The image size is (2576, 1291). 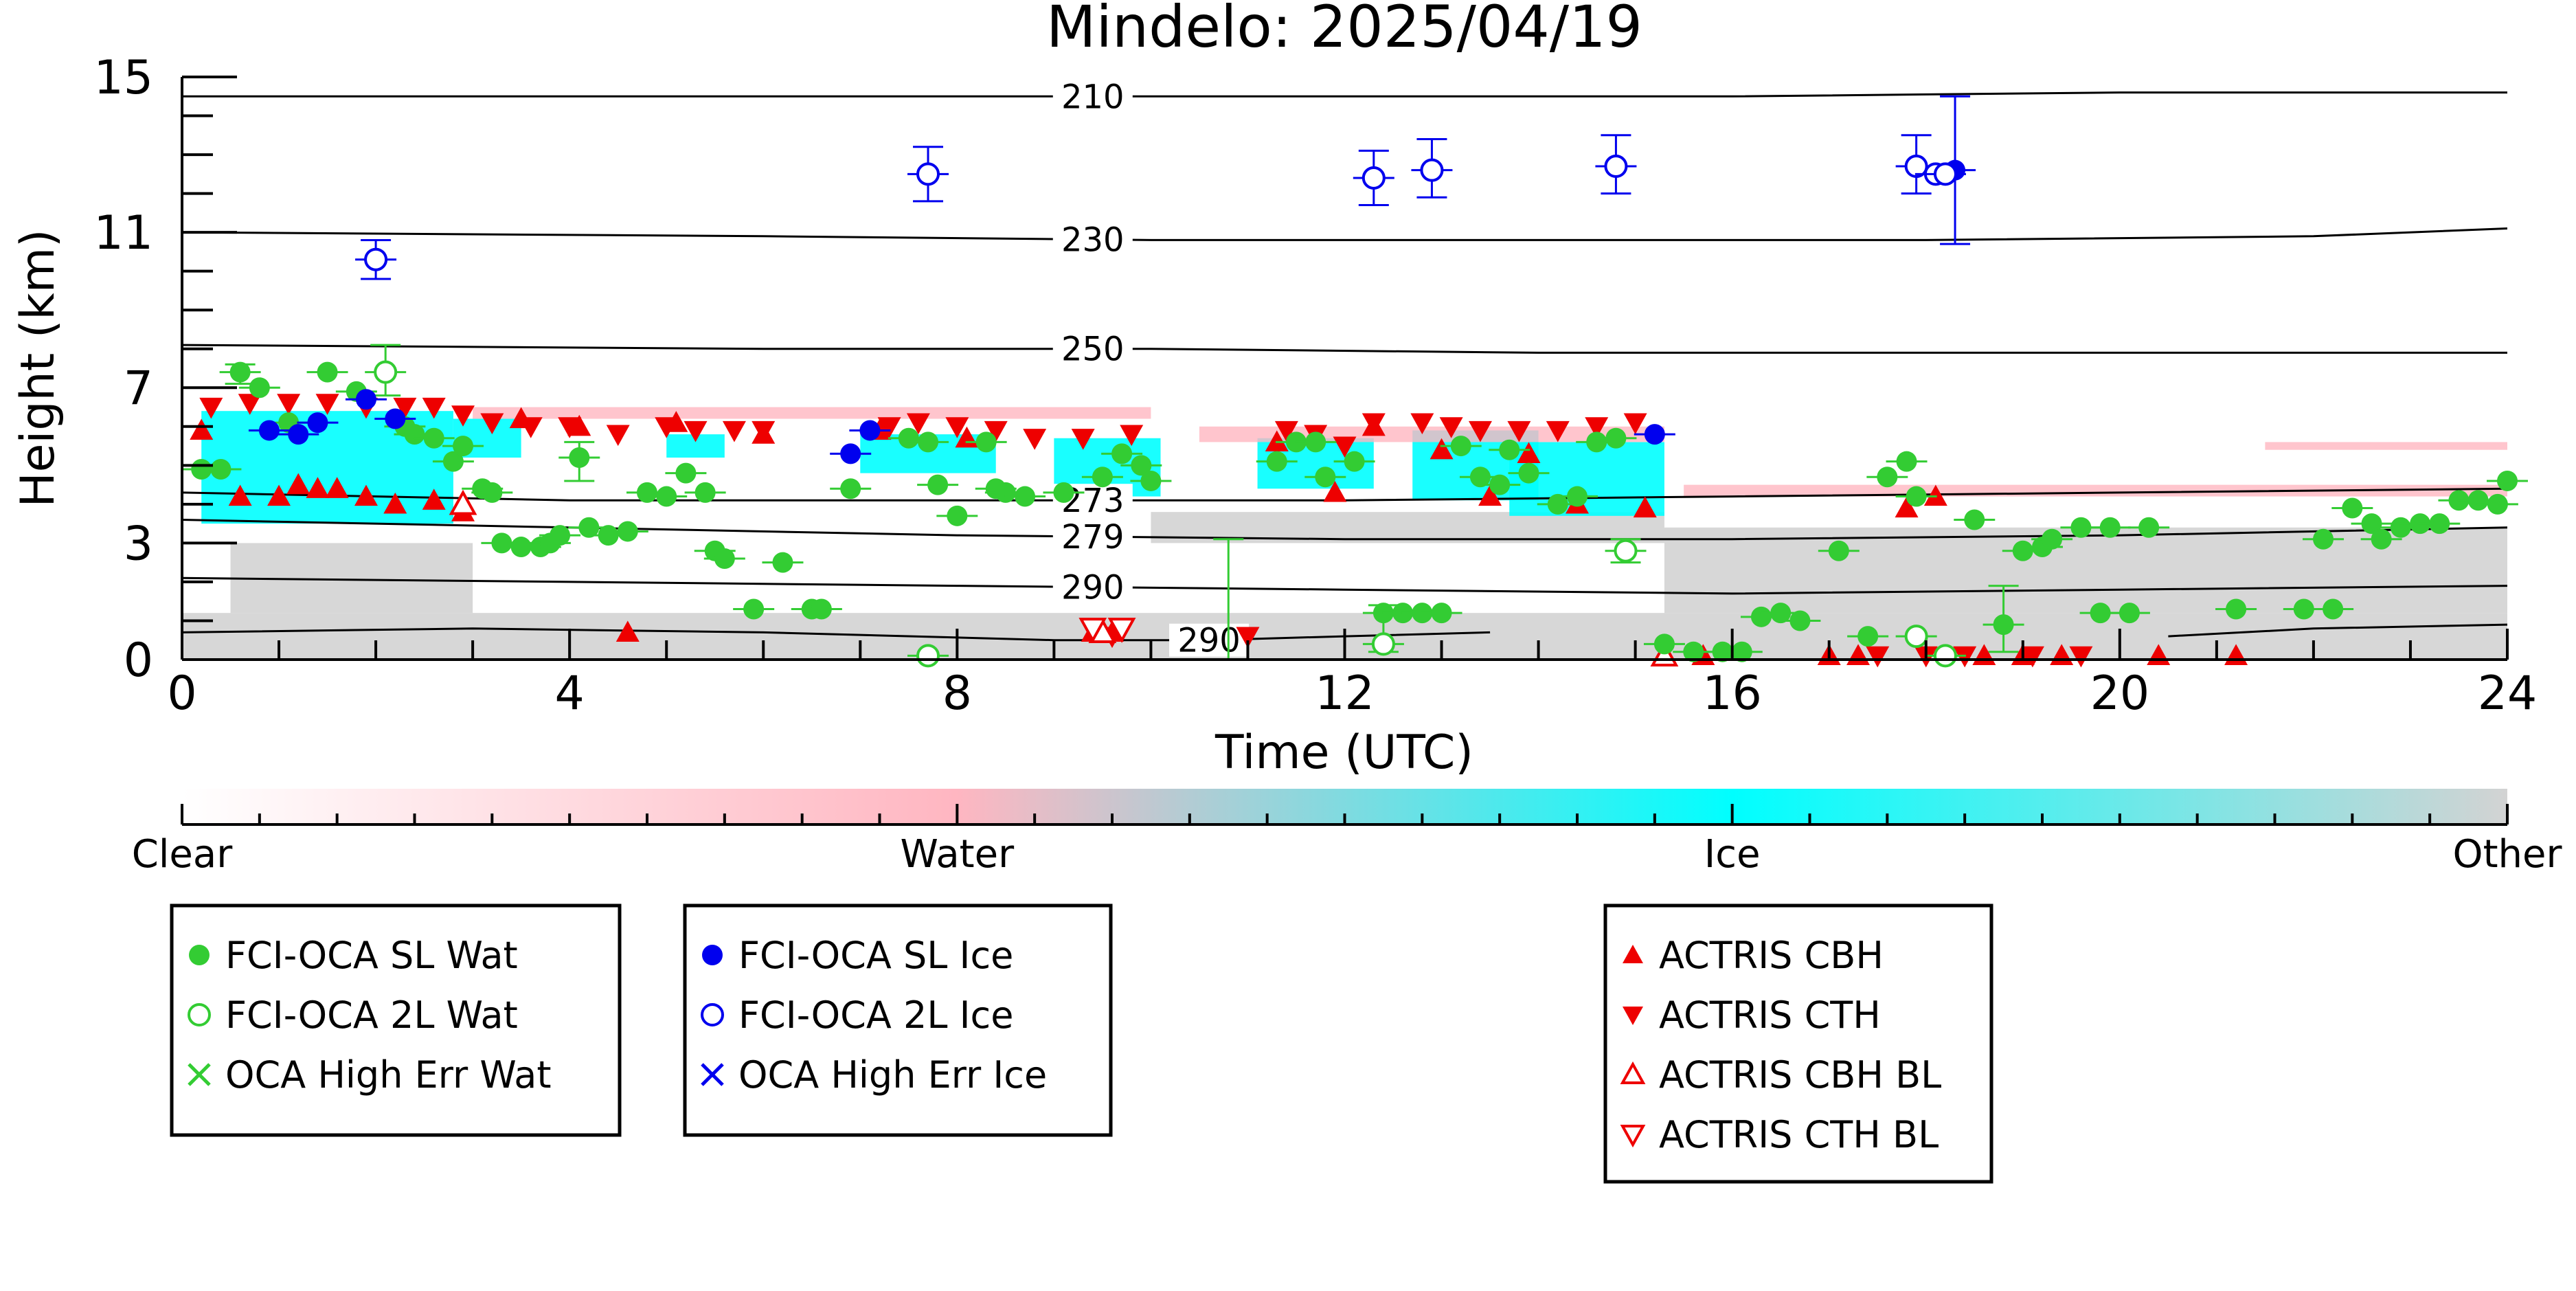 What do you see at coordinates (1779, 1134) in the screenshot?
I see `legend-item: ACTRIS CTH BL` at bounding box center [1779, 1134].